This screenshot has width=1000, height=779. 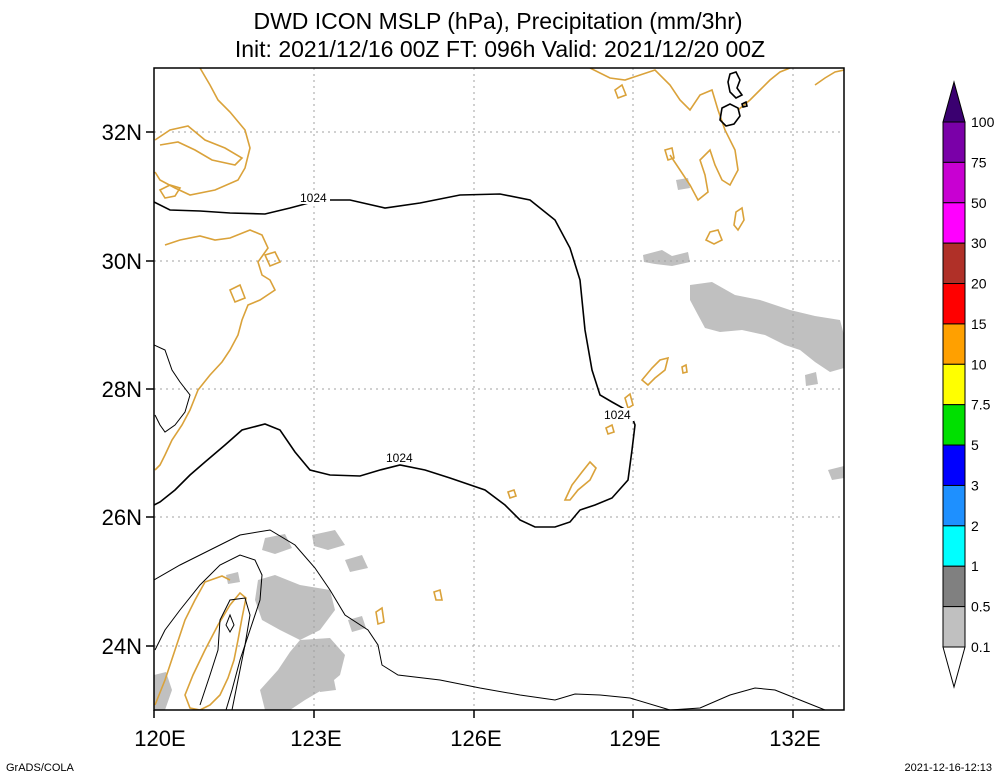 I want to click on isobar-kyushu-ring, so click(x=730, y=115).